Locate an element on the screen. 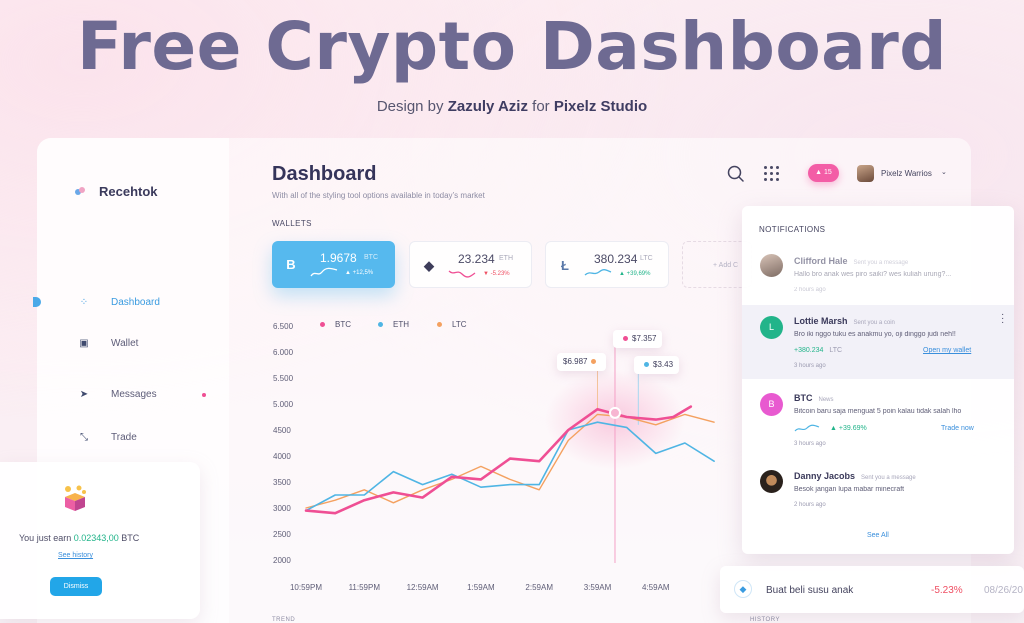  sidebar-item-label: Messages is located at coordinates (134, 394).